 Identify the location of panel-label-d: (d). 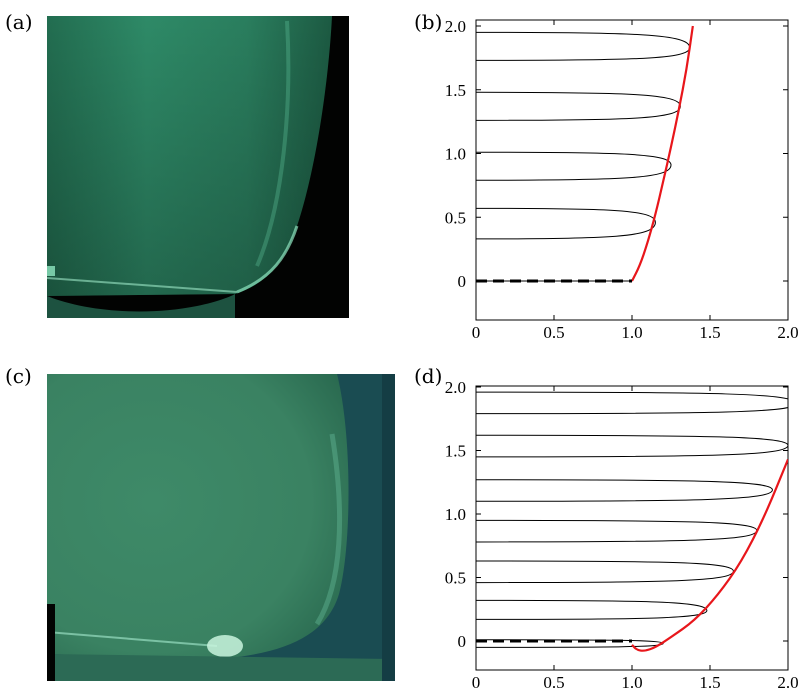
(428, 376).